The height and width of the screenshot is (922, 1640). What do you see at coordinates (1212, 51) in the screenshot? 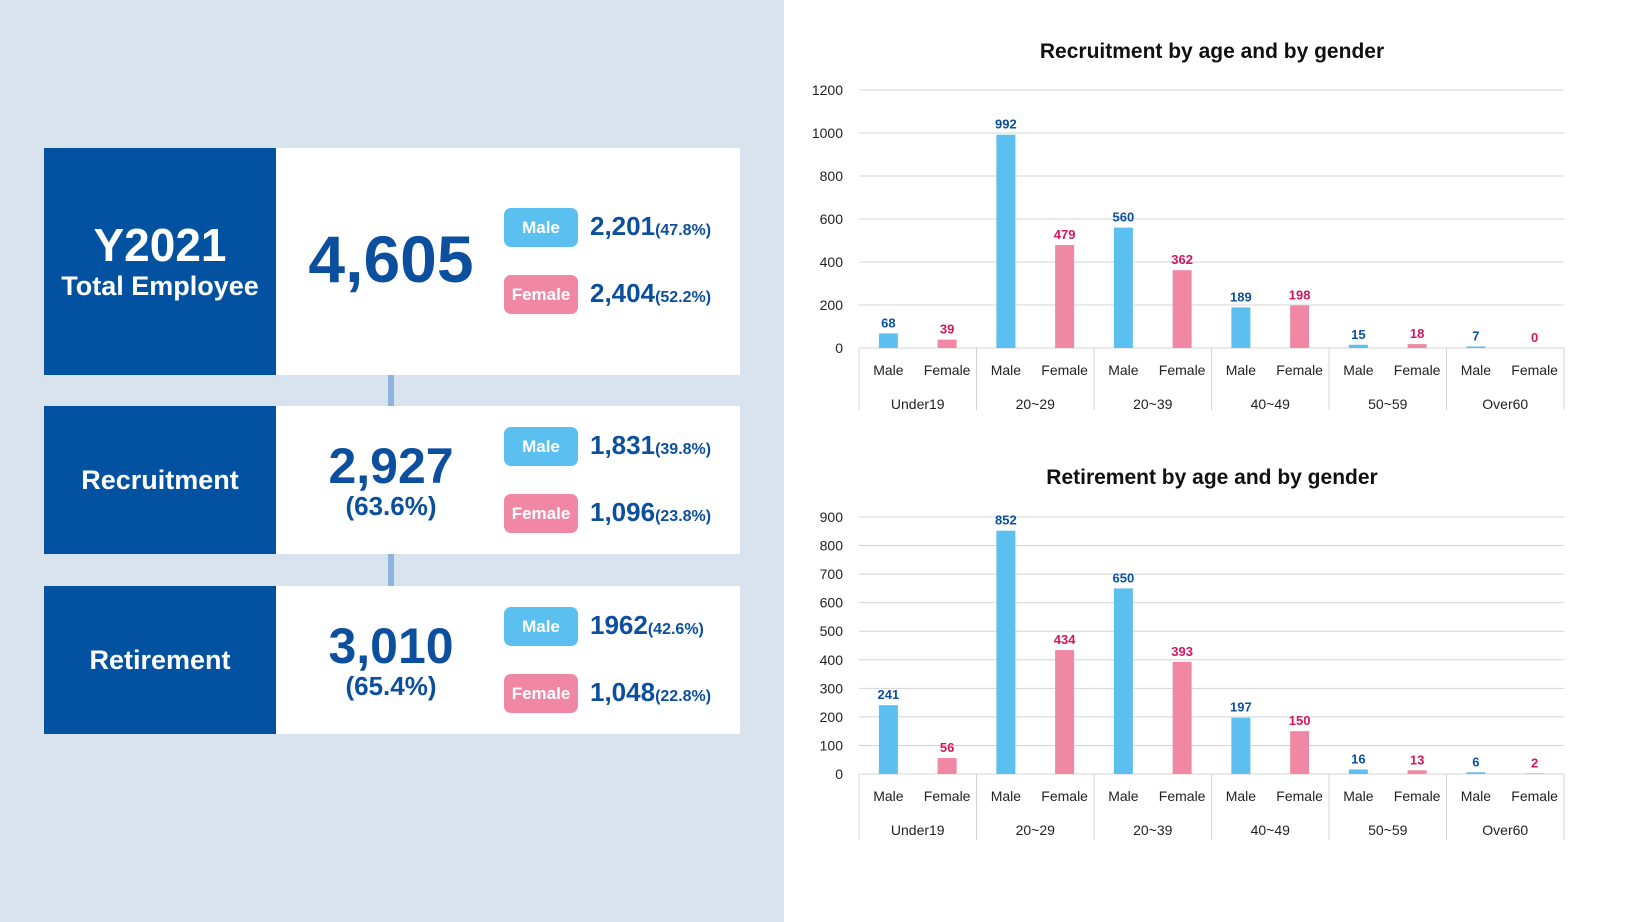
I see `recruitment-chart-title: Recruitment by age and by gender` at bounding box center [1212, 51].